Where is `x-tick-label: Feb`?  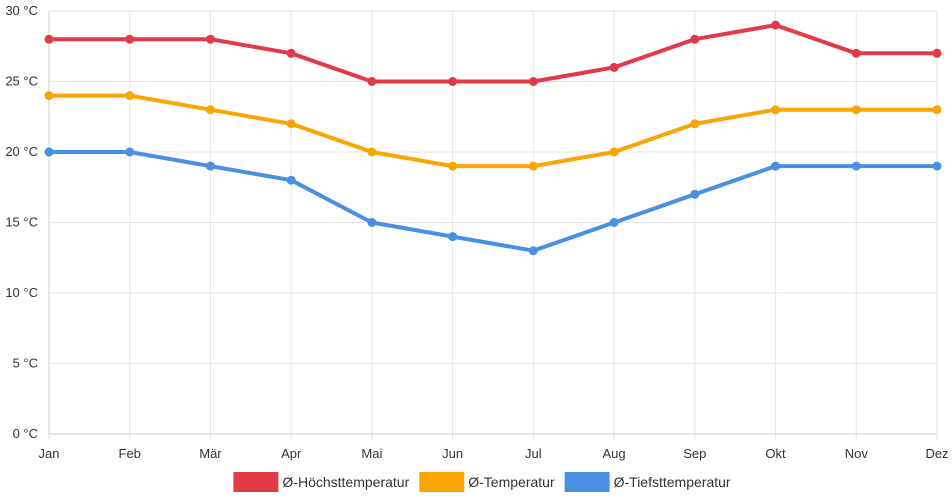 x-tick-label: Feb is located at coordinates (130, 453).